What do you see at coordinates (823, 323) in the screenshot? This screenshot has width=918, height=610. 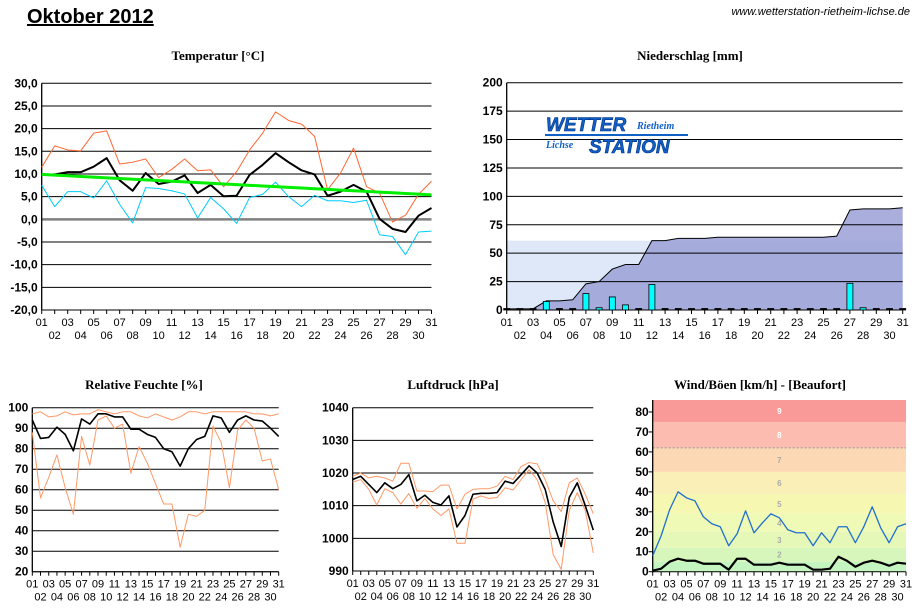 I see `x-tick-label: 25` at bounding box center [823, 323].